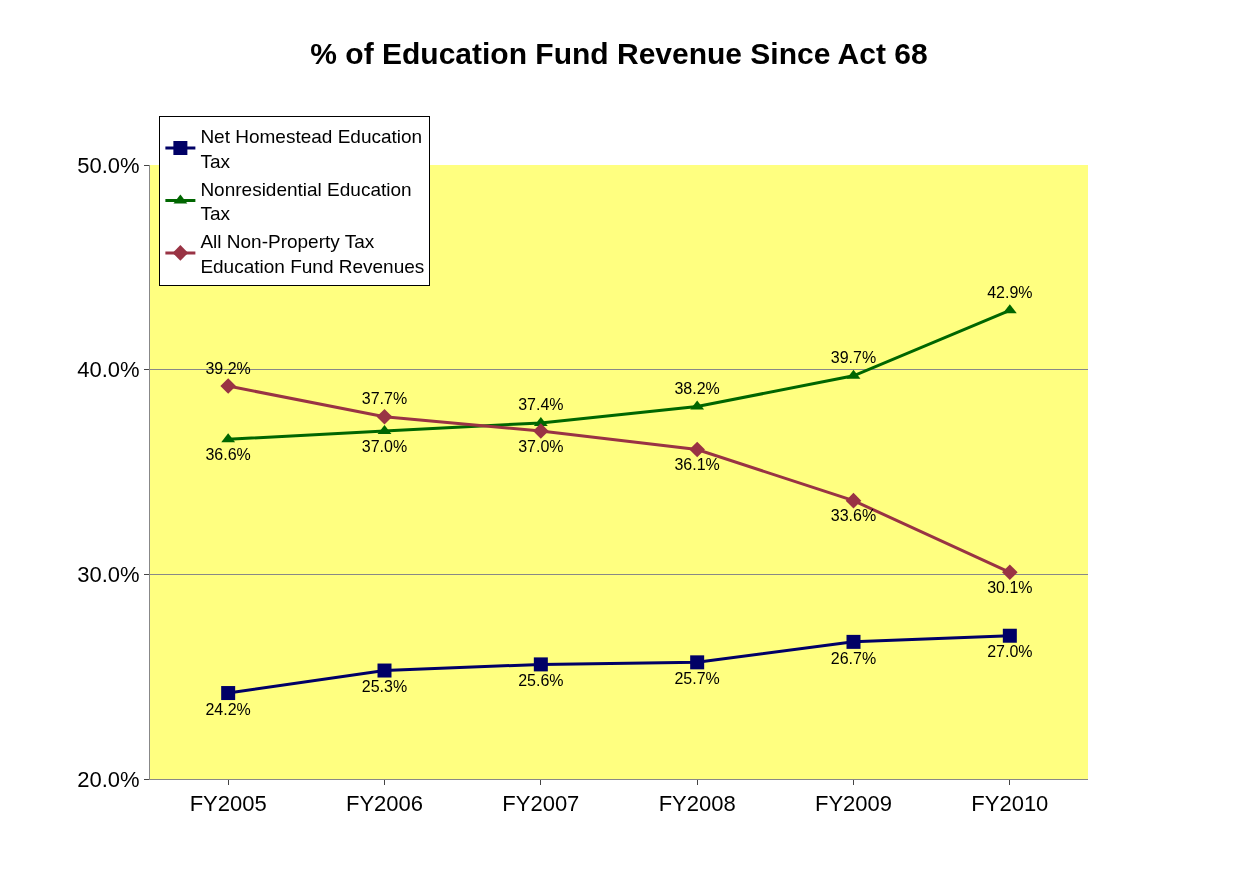 Image resolution: width=1238 pixels, height=869 pixels. I want to click on legend-label: Net Homestead Education Tax, so click(311, 149).